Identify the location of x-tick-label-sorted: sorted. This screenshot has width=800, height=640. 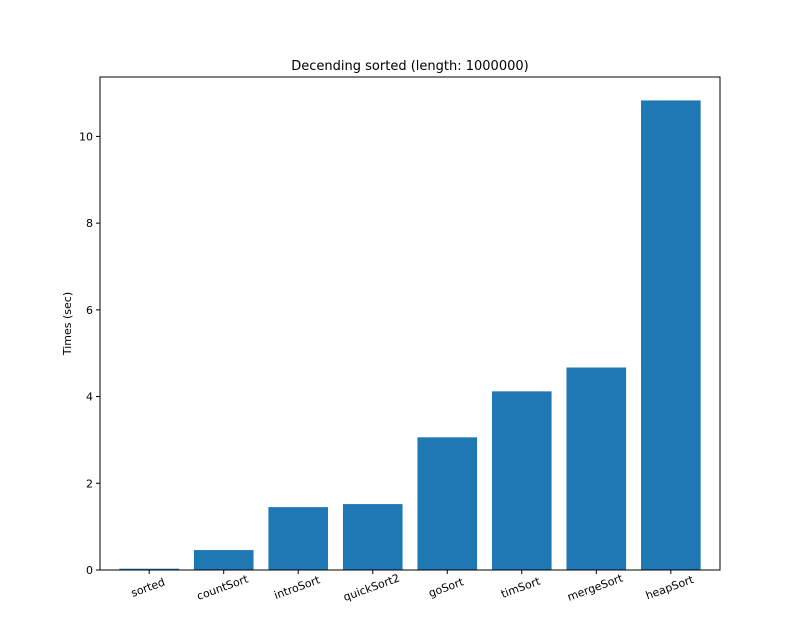
(147, 588).